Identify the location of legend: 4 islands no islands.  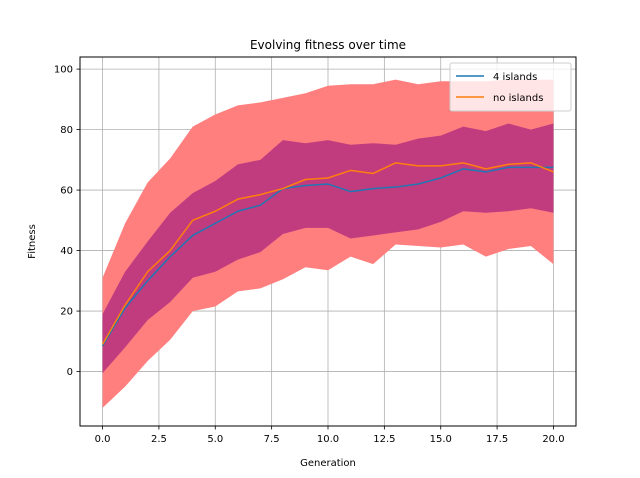
(510, 87).